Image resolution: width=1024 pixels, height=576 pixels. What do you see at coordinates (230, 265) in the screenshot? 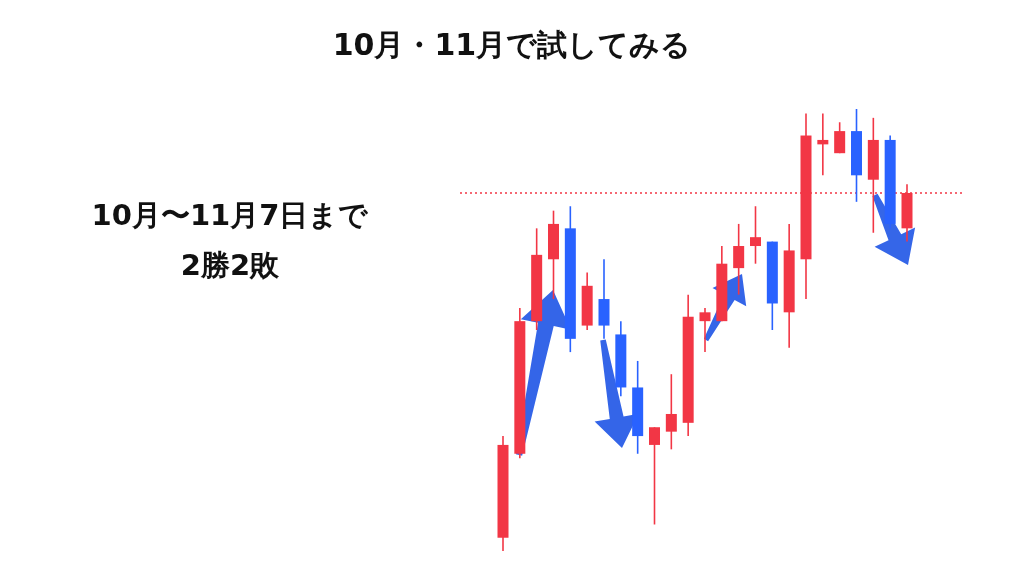
I see `text: 2勝2敗` at bounding box center [230, 265].